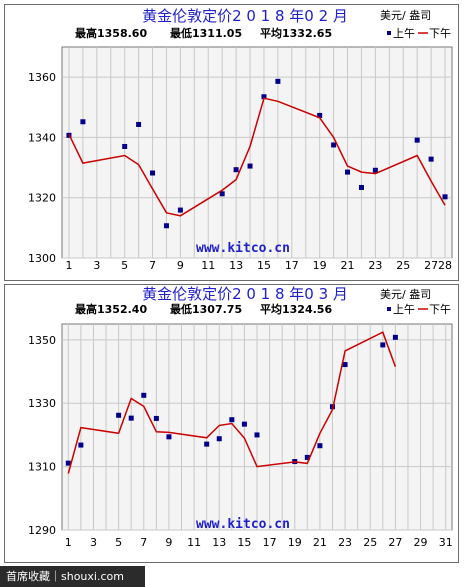 This screenshot has height=587, width=467. I want to click on stat-high: 最高1358.60, so click(111, 33).